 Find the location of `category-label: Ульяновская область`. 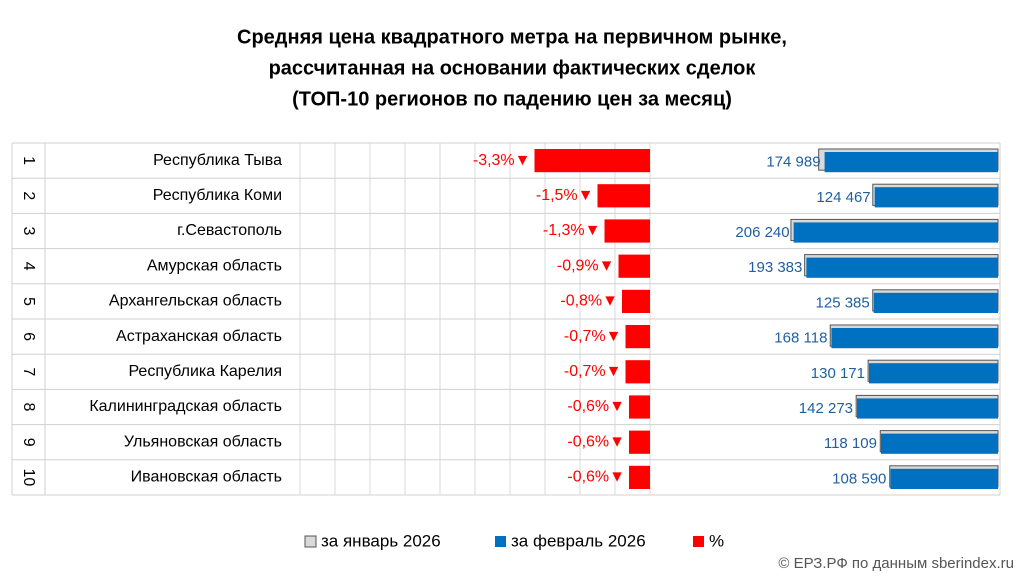

category-label: Ульяновская область is located at coordinates (203, 441).